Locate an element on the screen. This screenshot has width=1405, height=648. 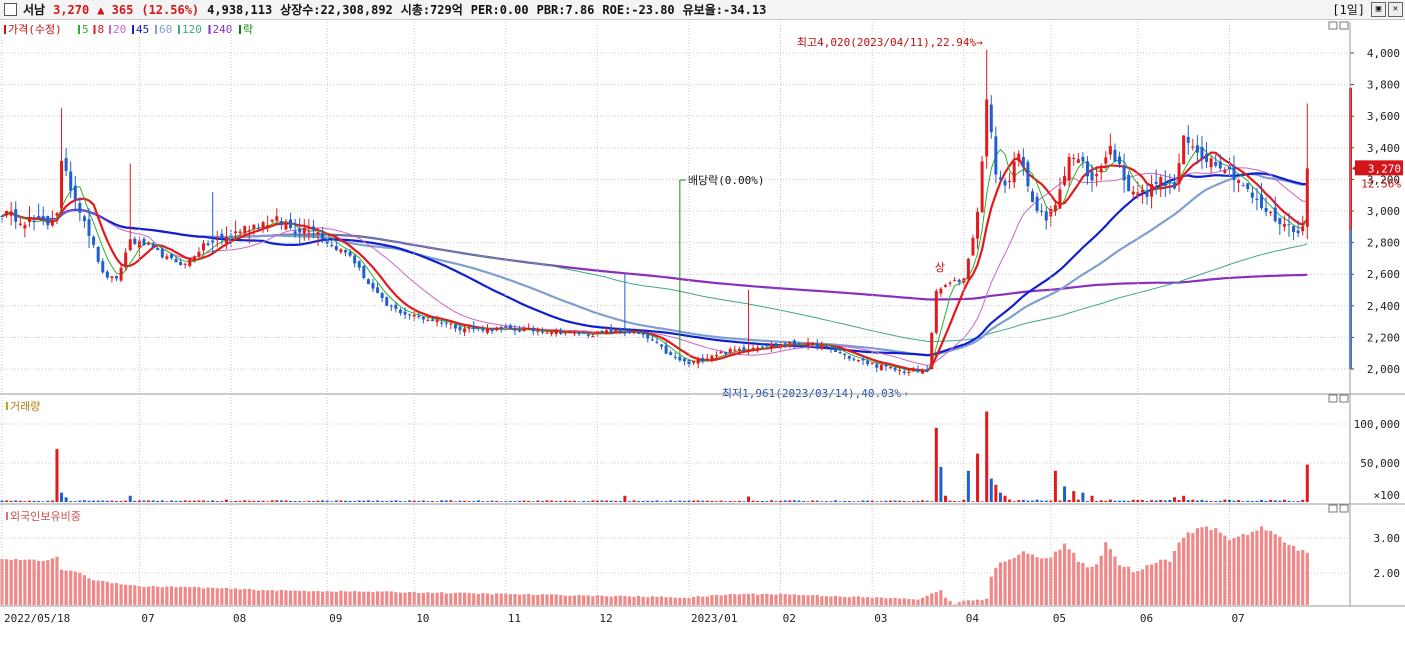
x-tick-label-13: 07 is located at coordinates (1237, 618).